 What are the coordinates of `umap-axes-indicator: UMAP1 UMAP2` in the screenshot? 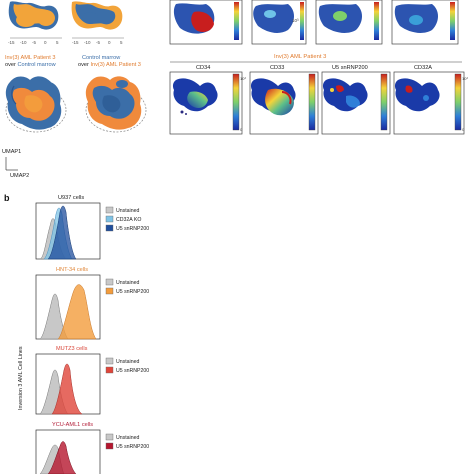 It's located at (15, 164).